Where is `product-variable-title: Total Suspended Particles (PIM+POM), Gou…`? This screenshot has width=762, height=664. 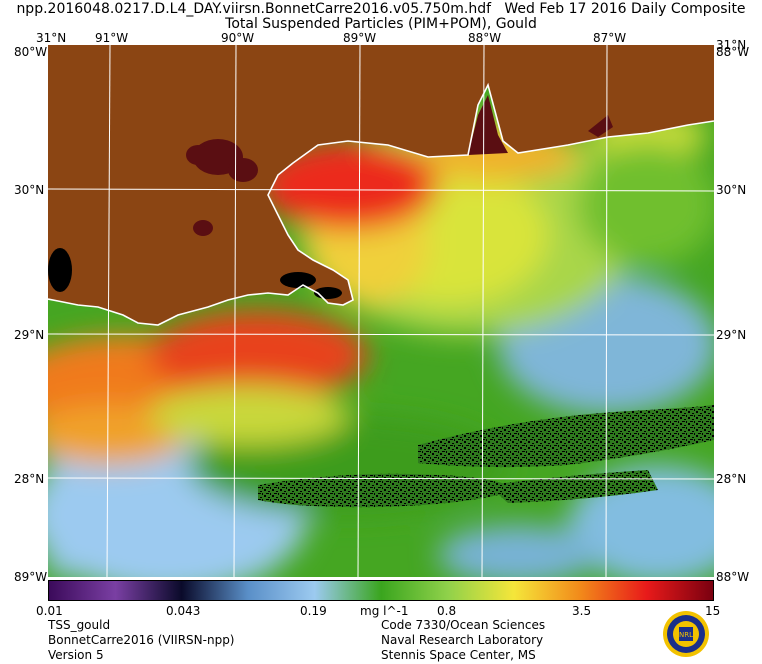 product-variable-title: Total Suspended Particles (PIM+POM), Gou… is located at coordinates (381, 24).